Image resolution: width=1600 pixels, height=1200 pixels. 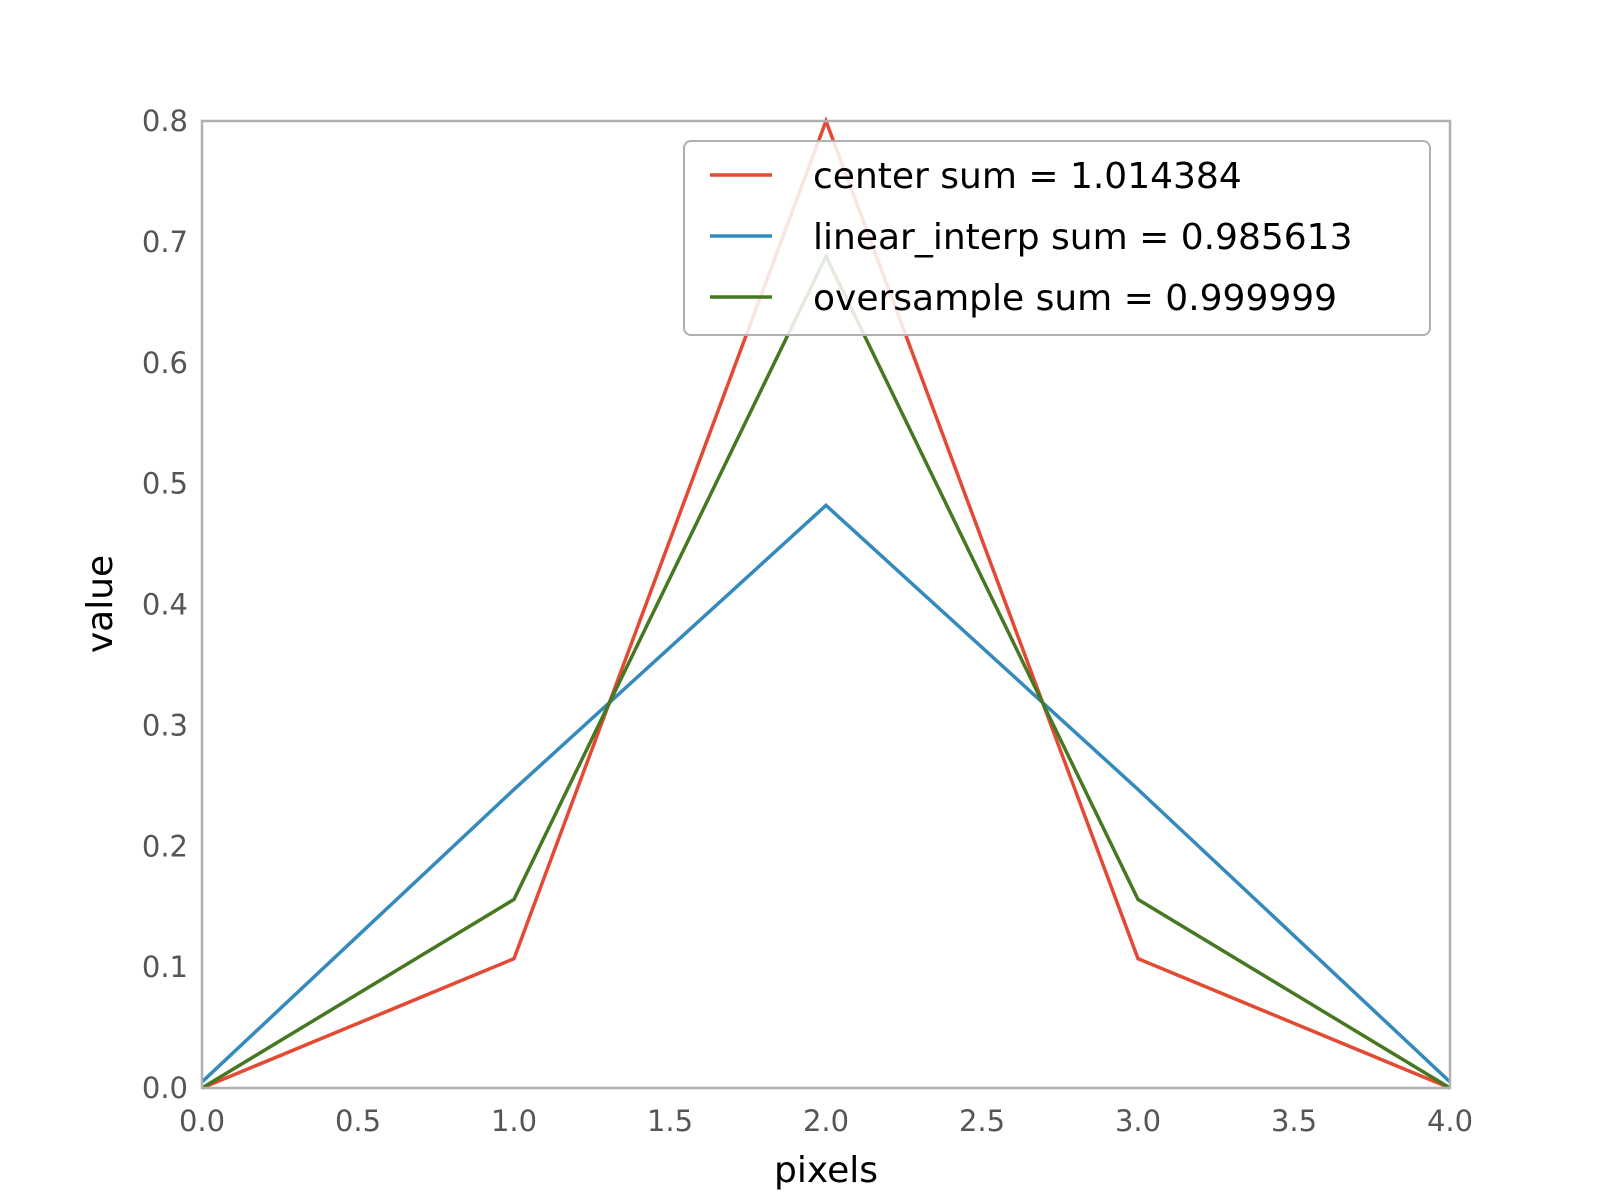 What do you see at coordinates (670, 1121) in the screenshot?
I see `x-tick-label: 1.5` at bounding box center [670, 1121].